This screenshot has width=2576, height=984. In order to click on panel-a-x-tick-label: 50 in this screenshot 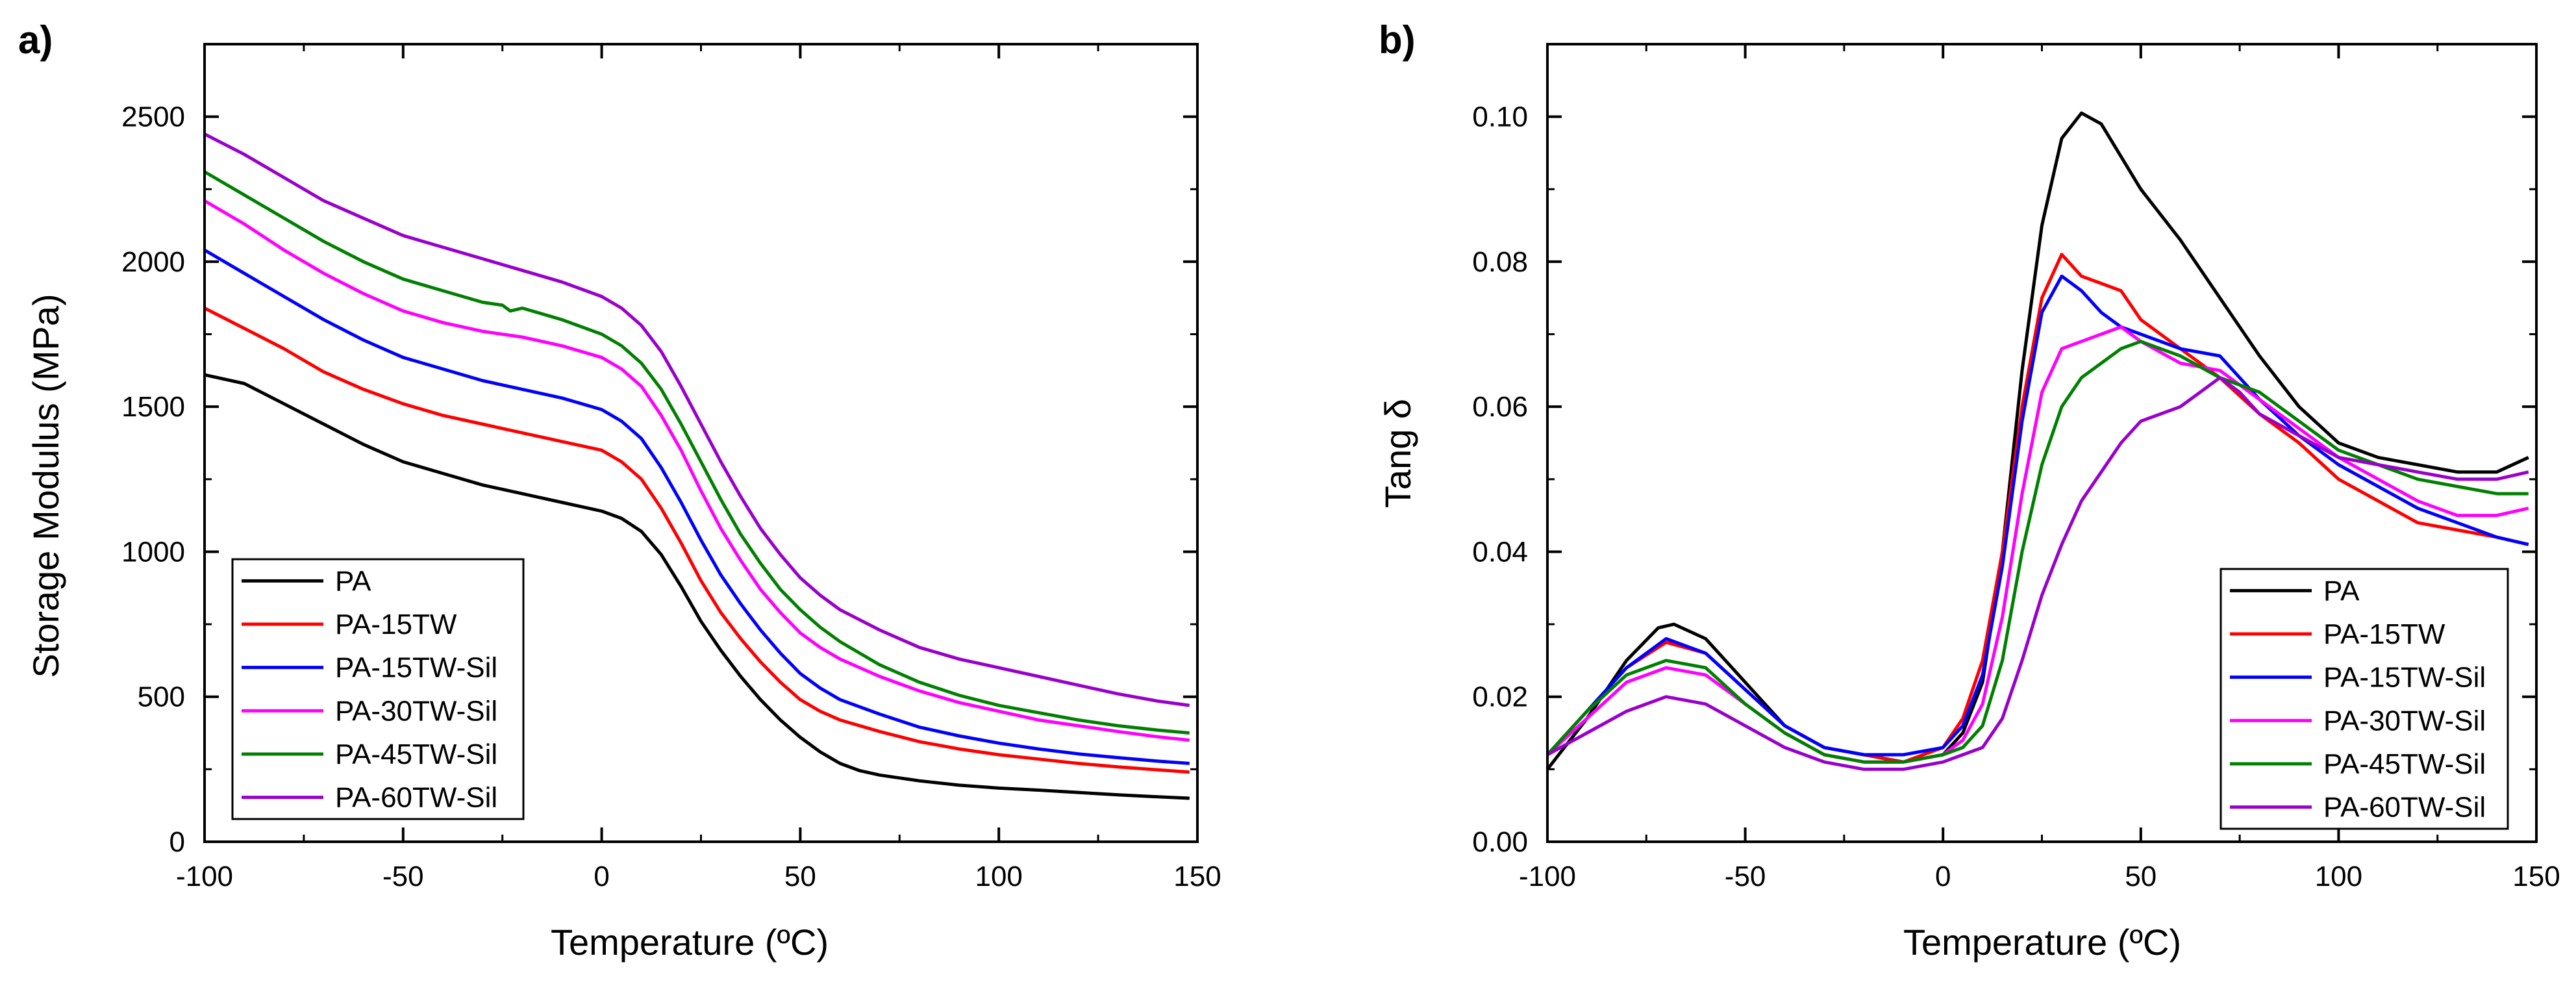, I will do `click(800, 876)`.